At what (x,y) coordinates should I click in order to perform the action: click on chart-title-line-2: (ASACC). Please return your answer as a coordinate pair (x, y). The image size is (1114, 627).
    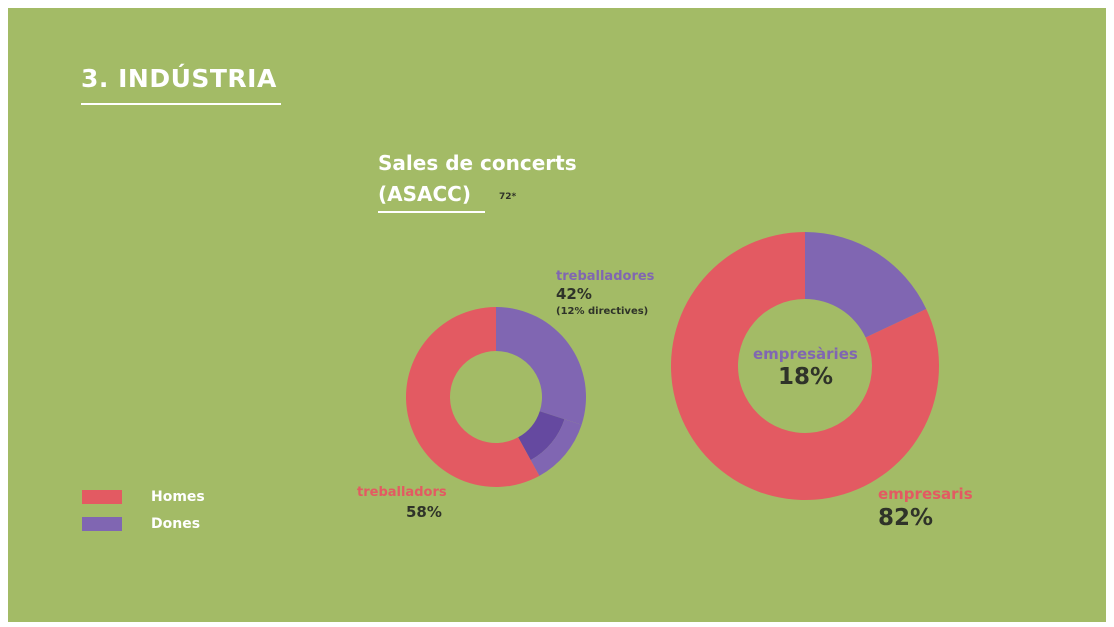
    Looking at the image, I should click on (424, 194).